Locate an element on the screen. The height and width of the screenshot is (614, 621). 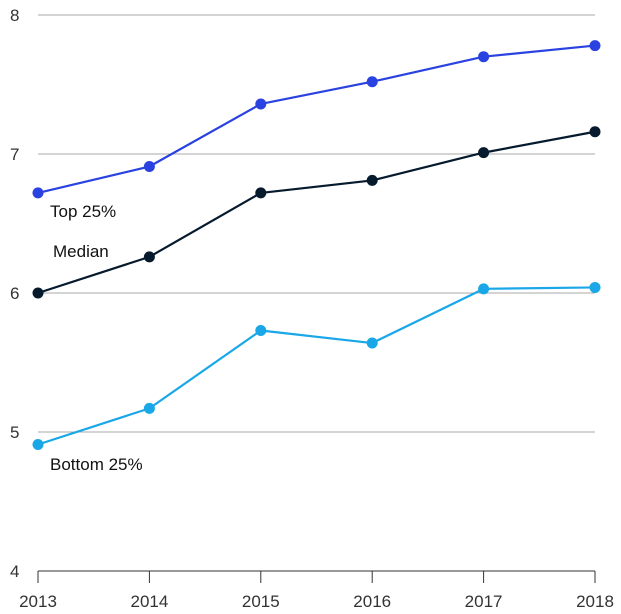
y-tick-label-8: 8 is located at coordinates (14, 15).